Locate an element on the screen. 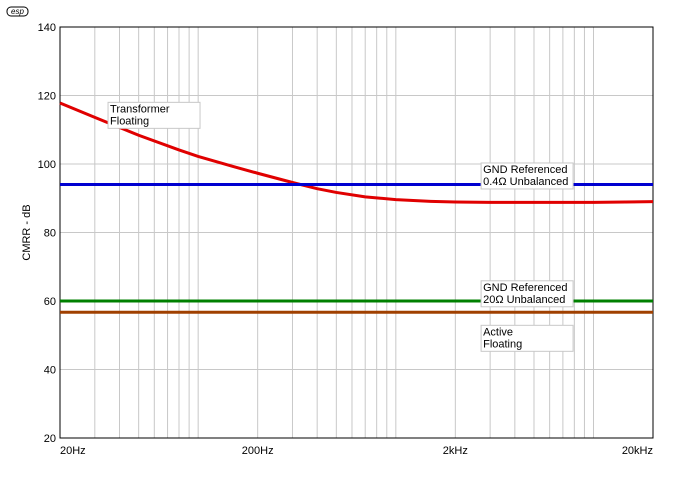  y-tick-label: 120 is located at coordinates (47, 97).